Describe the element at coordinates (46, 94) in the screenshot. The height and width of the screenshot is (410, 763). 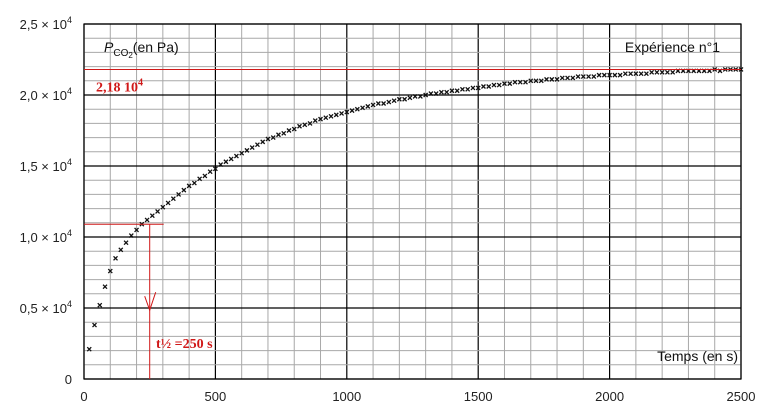
I see `y-tick-label: 2,0 × 10⁴` at that location.